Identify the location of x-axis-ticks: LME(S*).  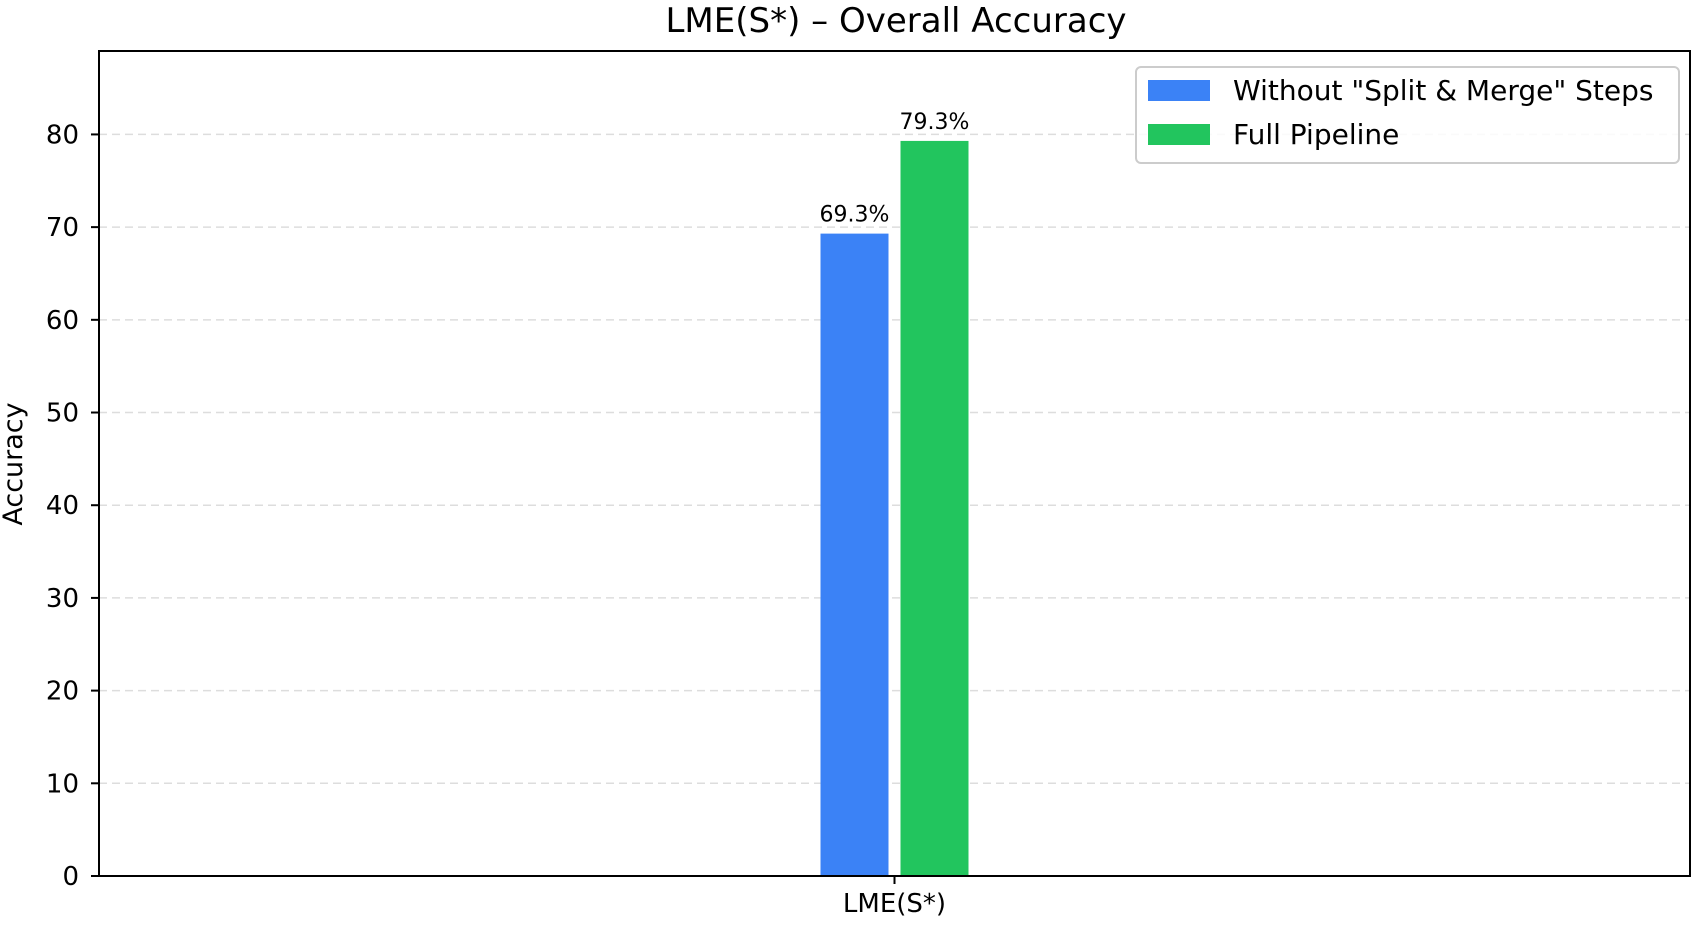
(894, 897).